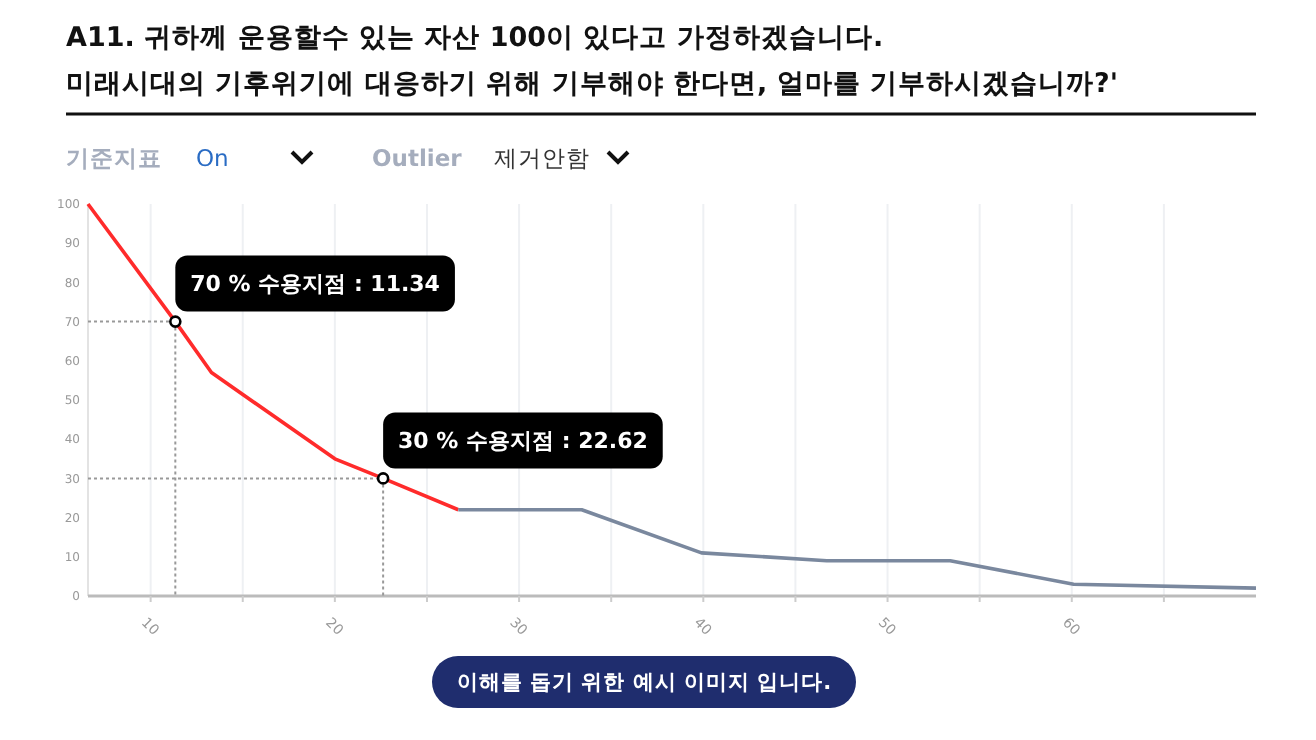 The width and height of the screenshot is (1316, 740). Describe the element at coordinates (857, 548) in the screenshot. I see `line-series` at that location.